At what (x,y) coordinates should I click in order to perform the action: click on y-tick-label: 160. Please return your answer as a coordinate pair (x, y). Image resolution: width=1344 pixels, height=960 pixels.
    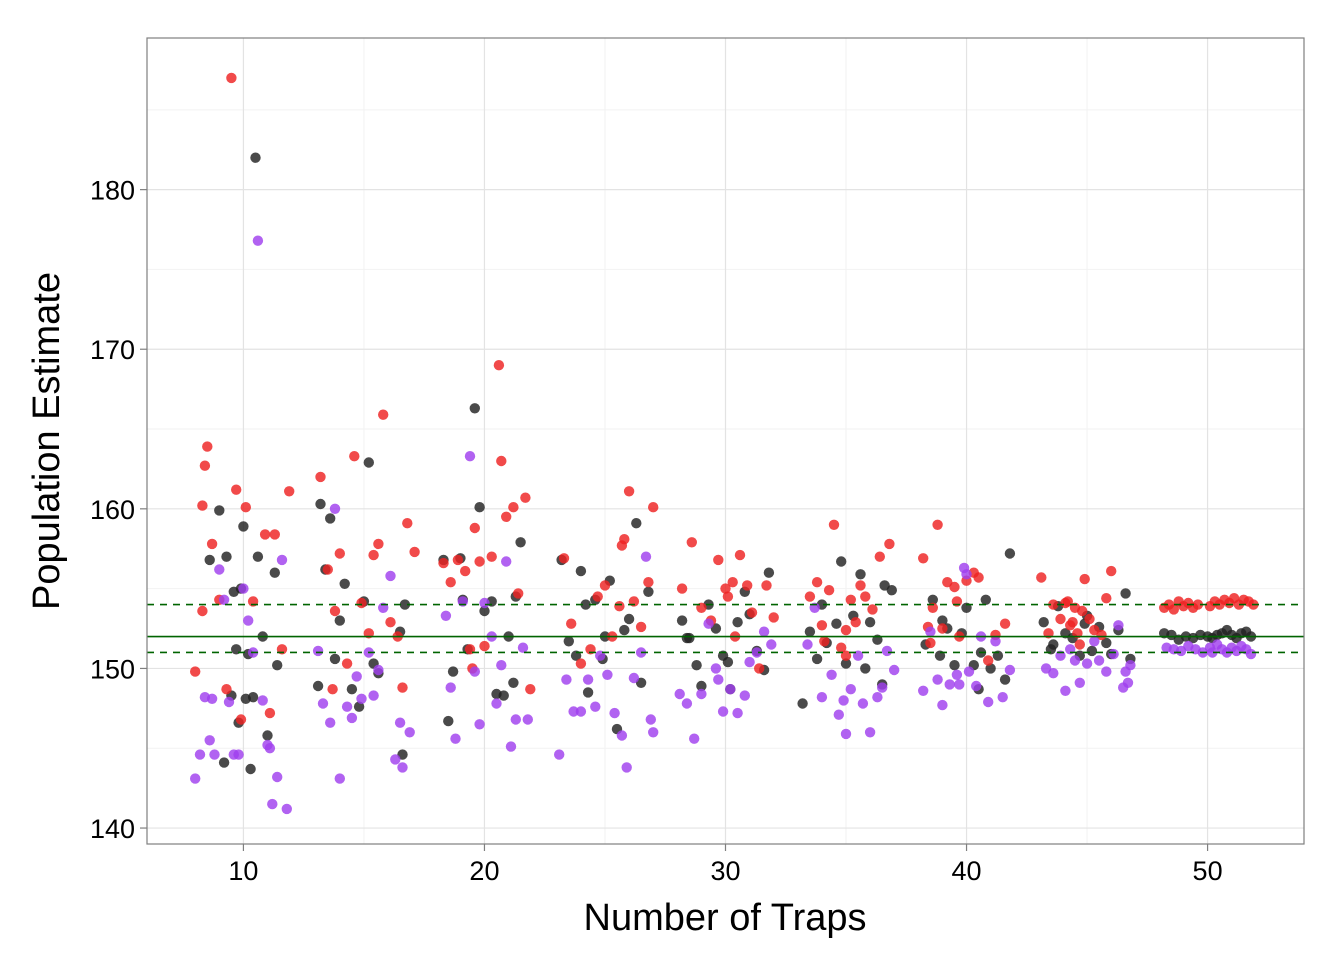
    Looking at the image, I should click on (112, 510).